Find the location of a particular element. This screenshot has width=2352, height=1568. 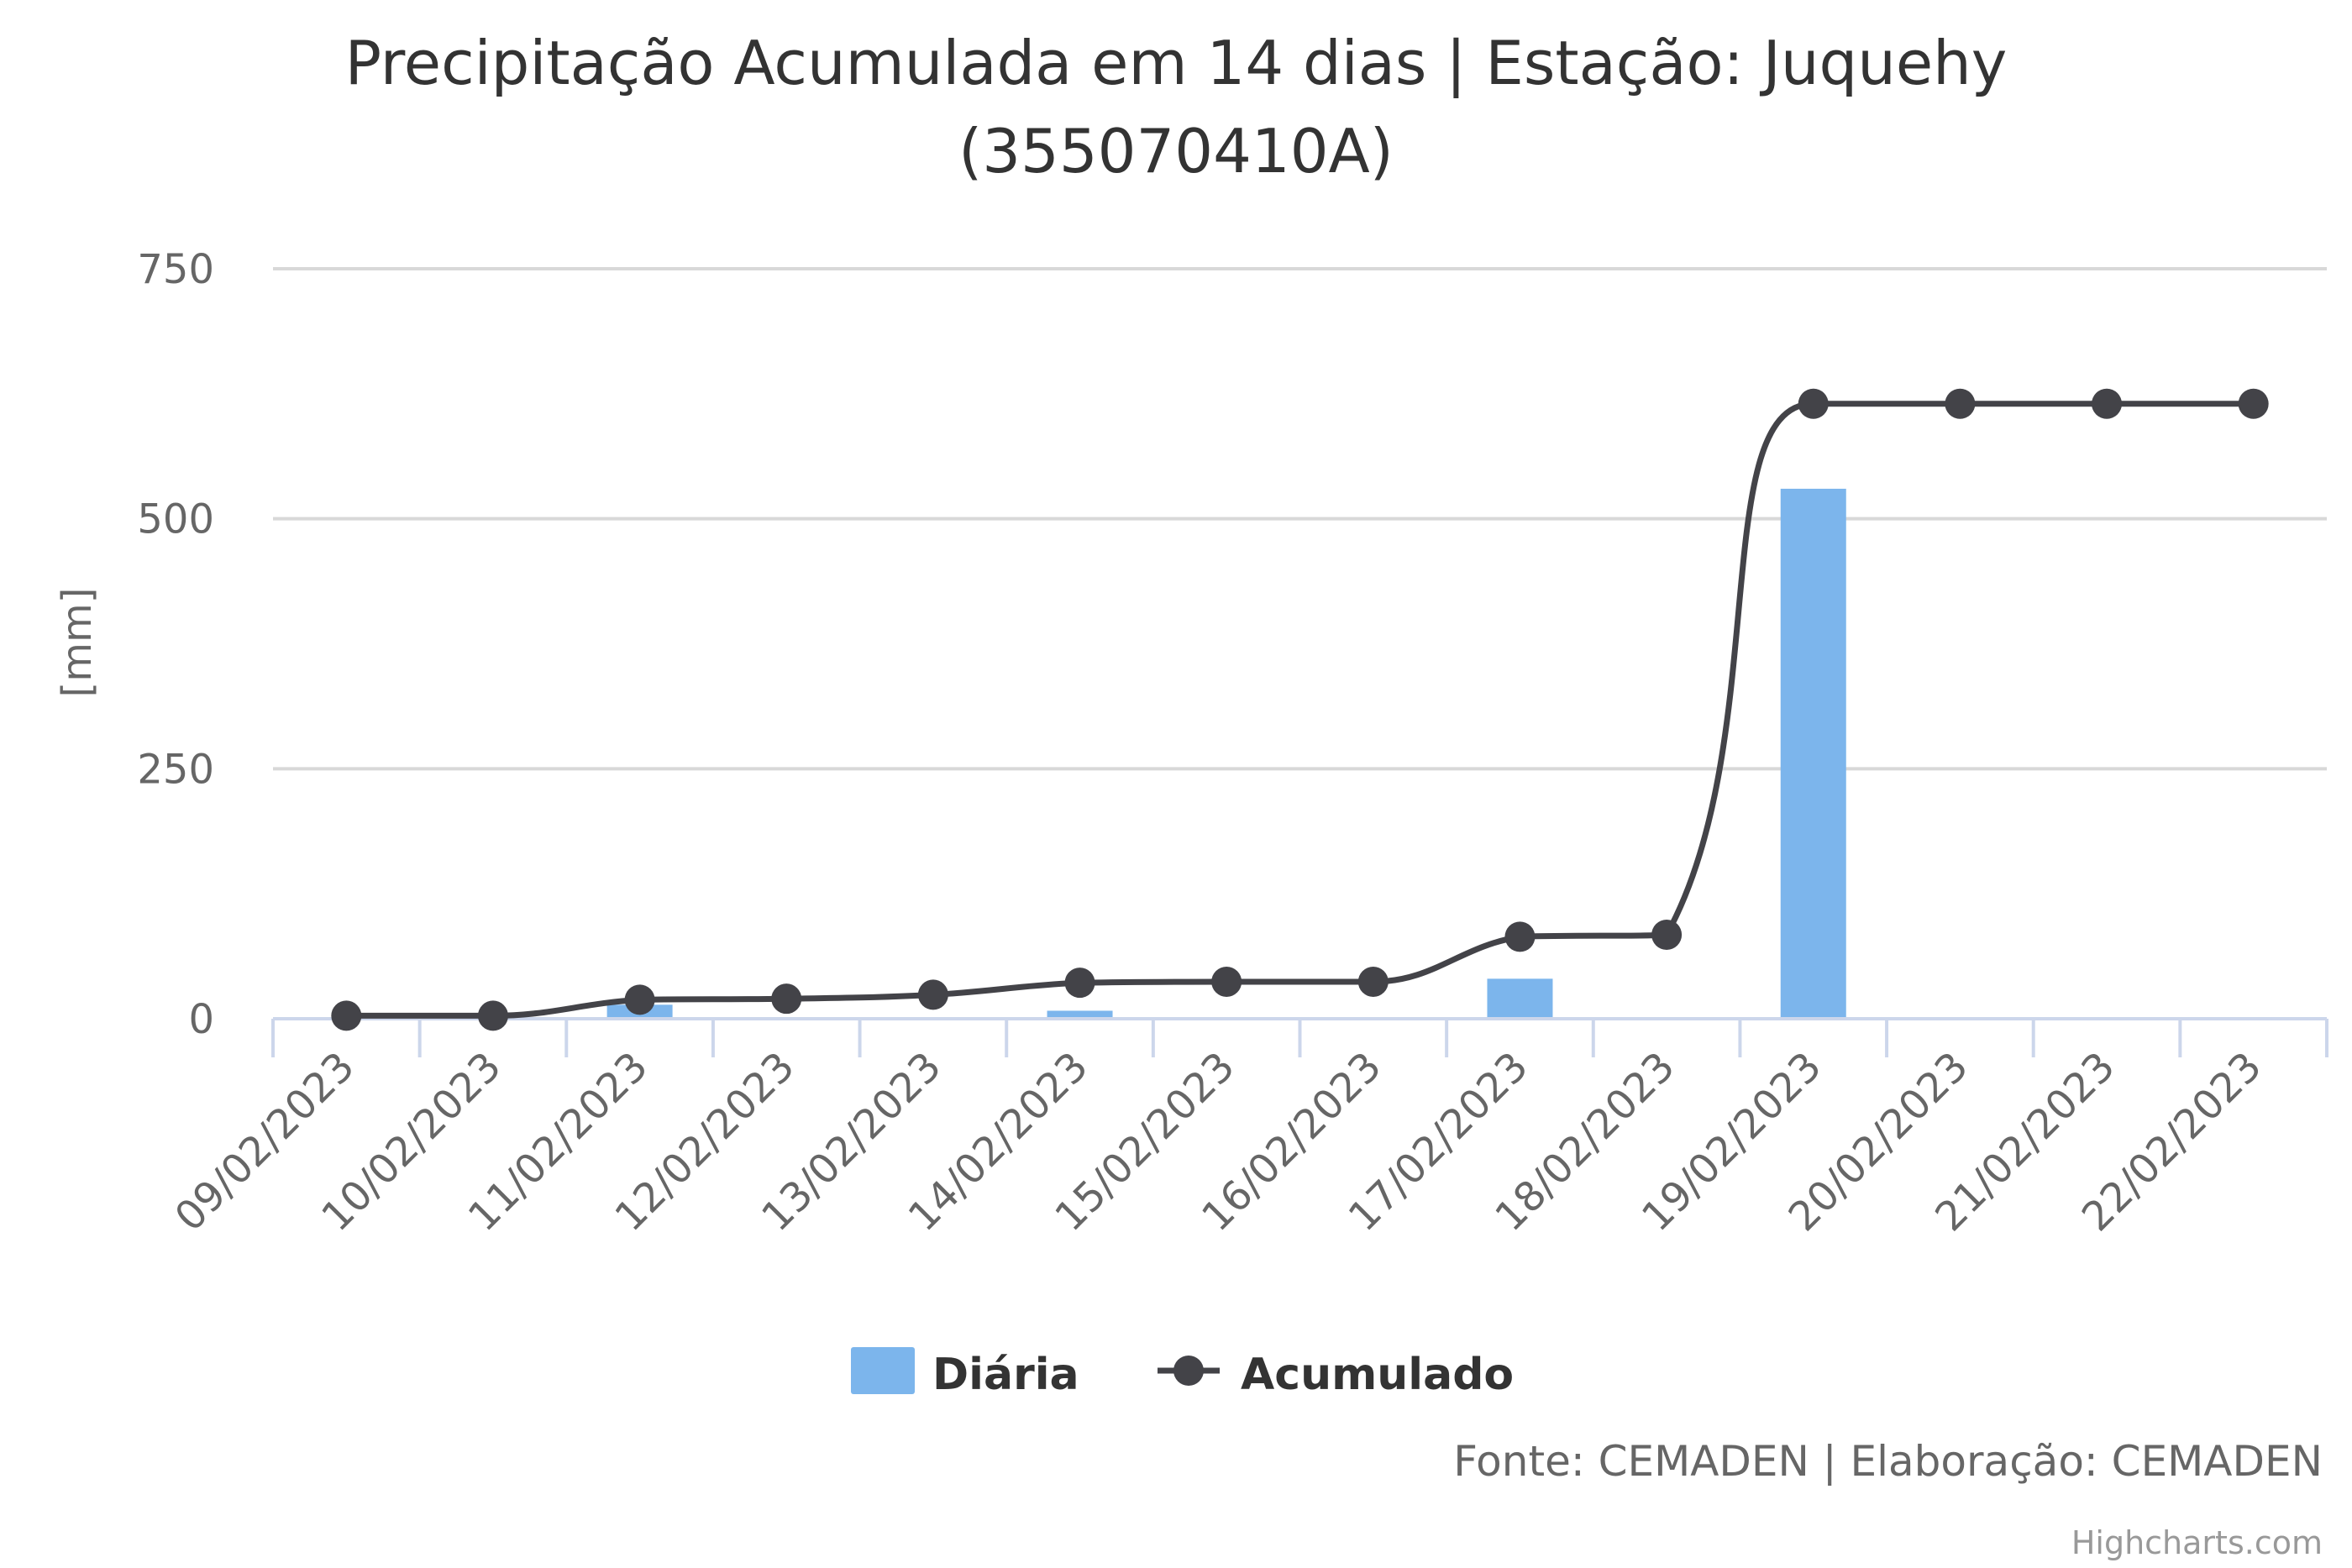

y-tick-label: 250 is located at coordinates (175, 769).